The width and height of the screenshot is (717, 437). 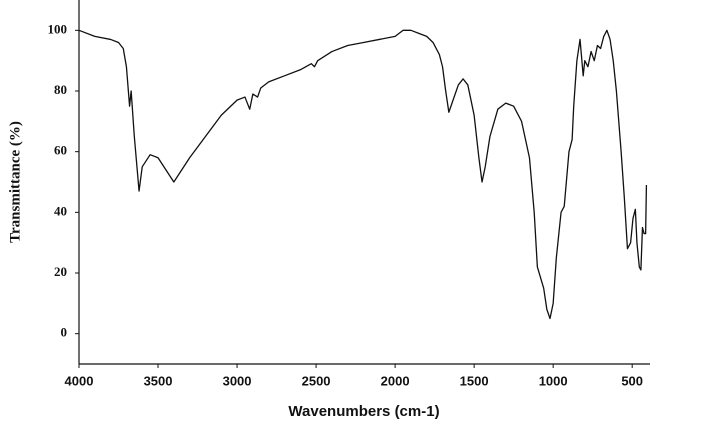 What do you see at coordinates (632, 380) in the screenshot?
I see `x-tick-label: 500` at bounding box center [632, 380].